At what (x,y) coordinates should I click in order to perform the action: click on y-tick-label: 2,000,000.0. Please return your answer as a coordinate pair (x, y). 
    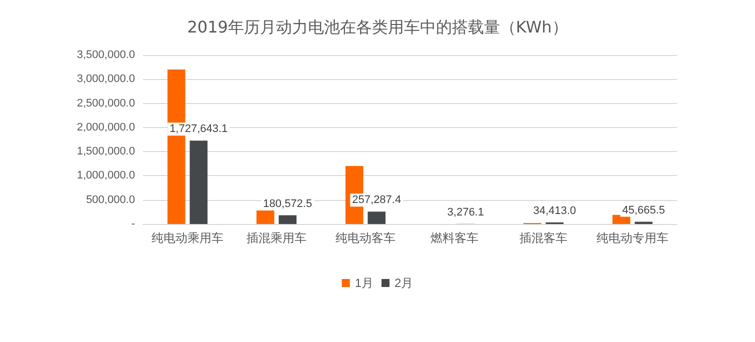
    Looking at the image, I should click on (105, 127).